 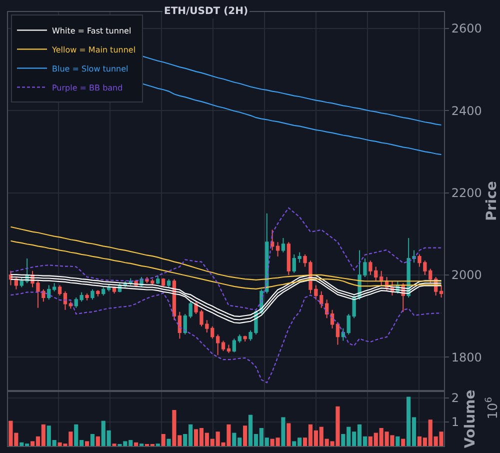 I want to click on y-axis-title: Volume, so click(x=470, y=419).